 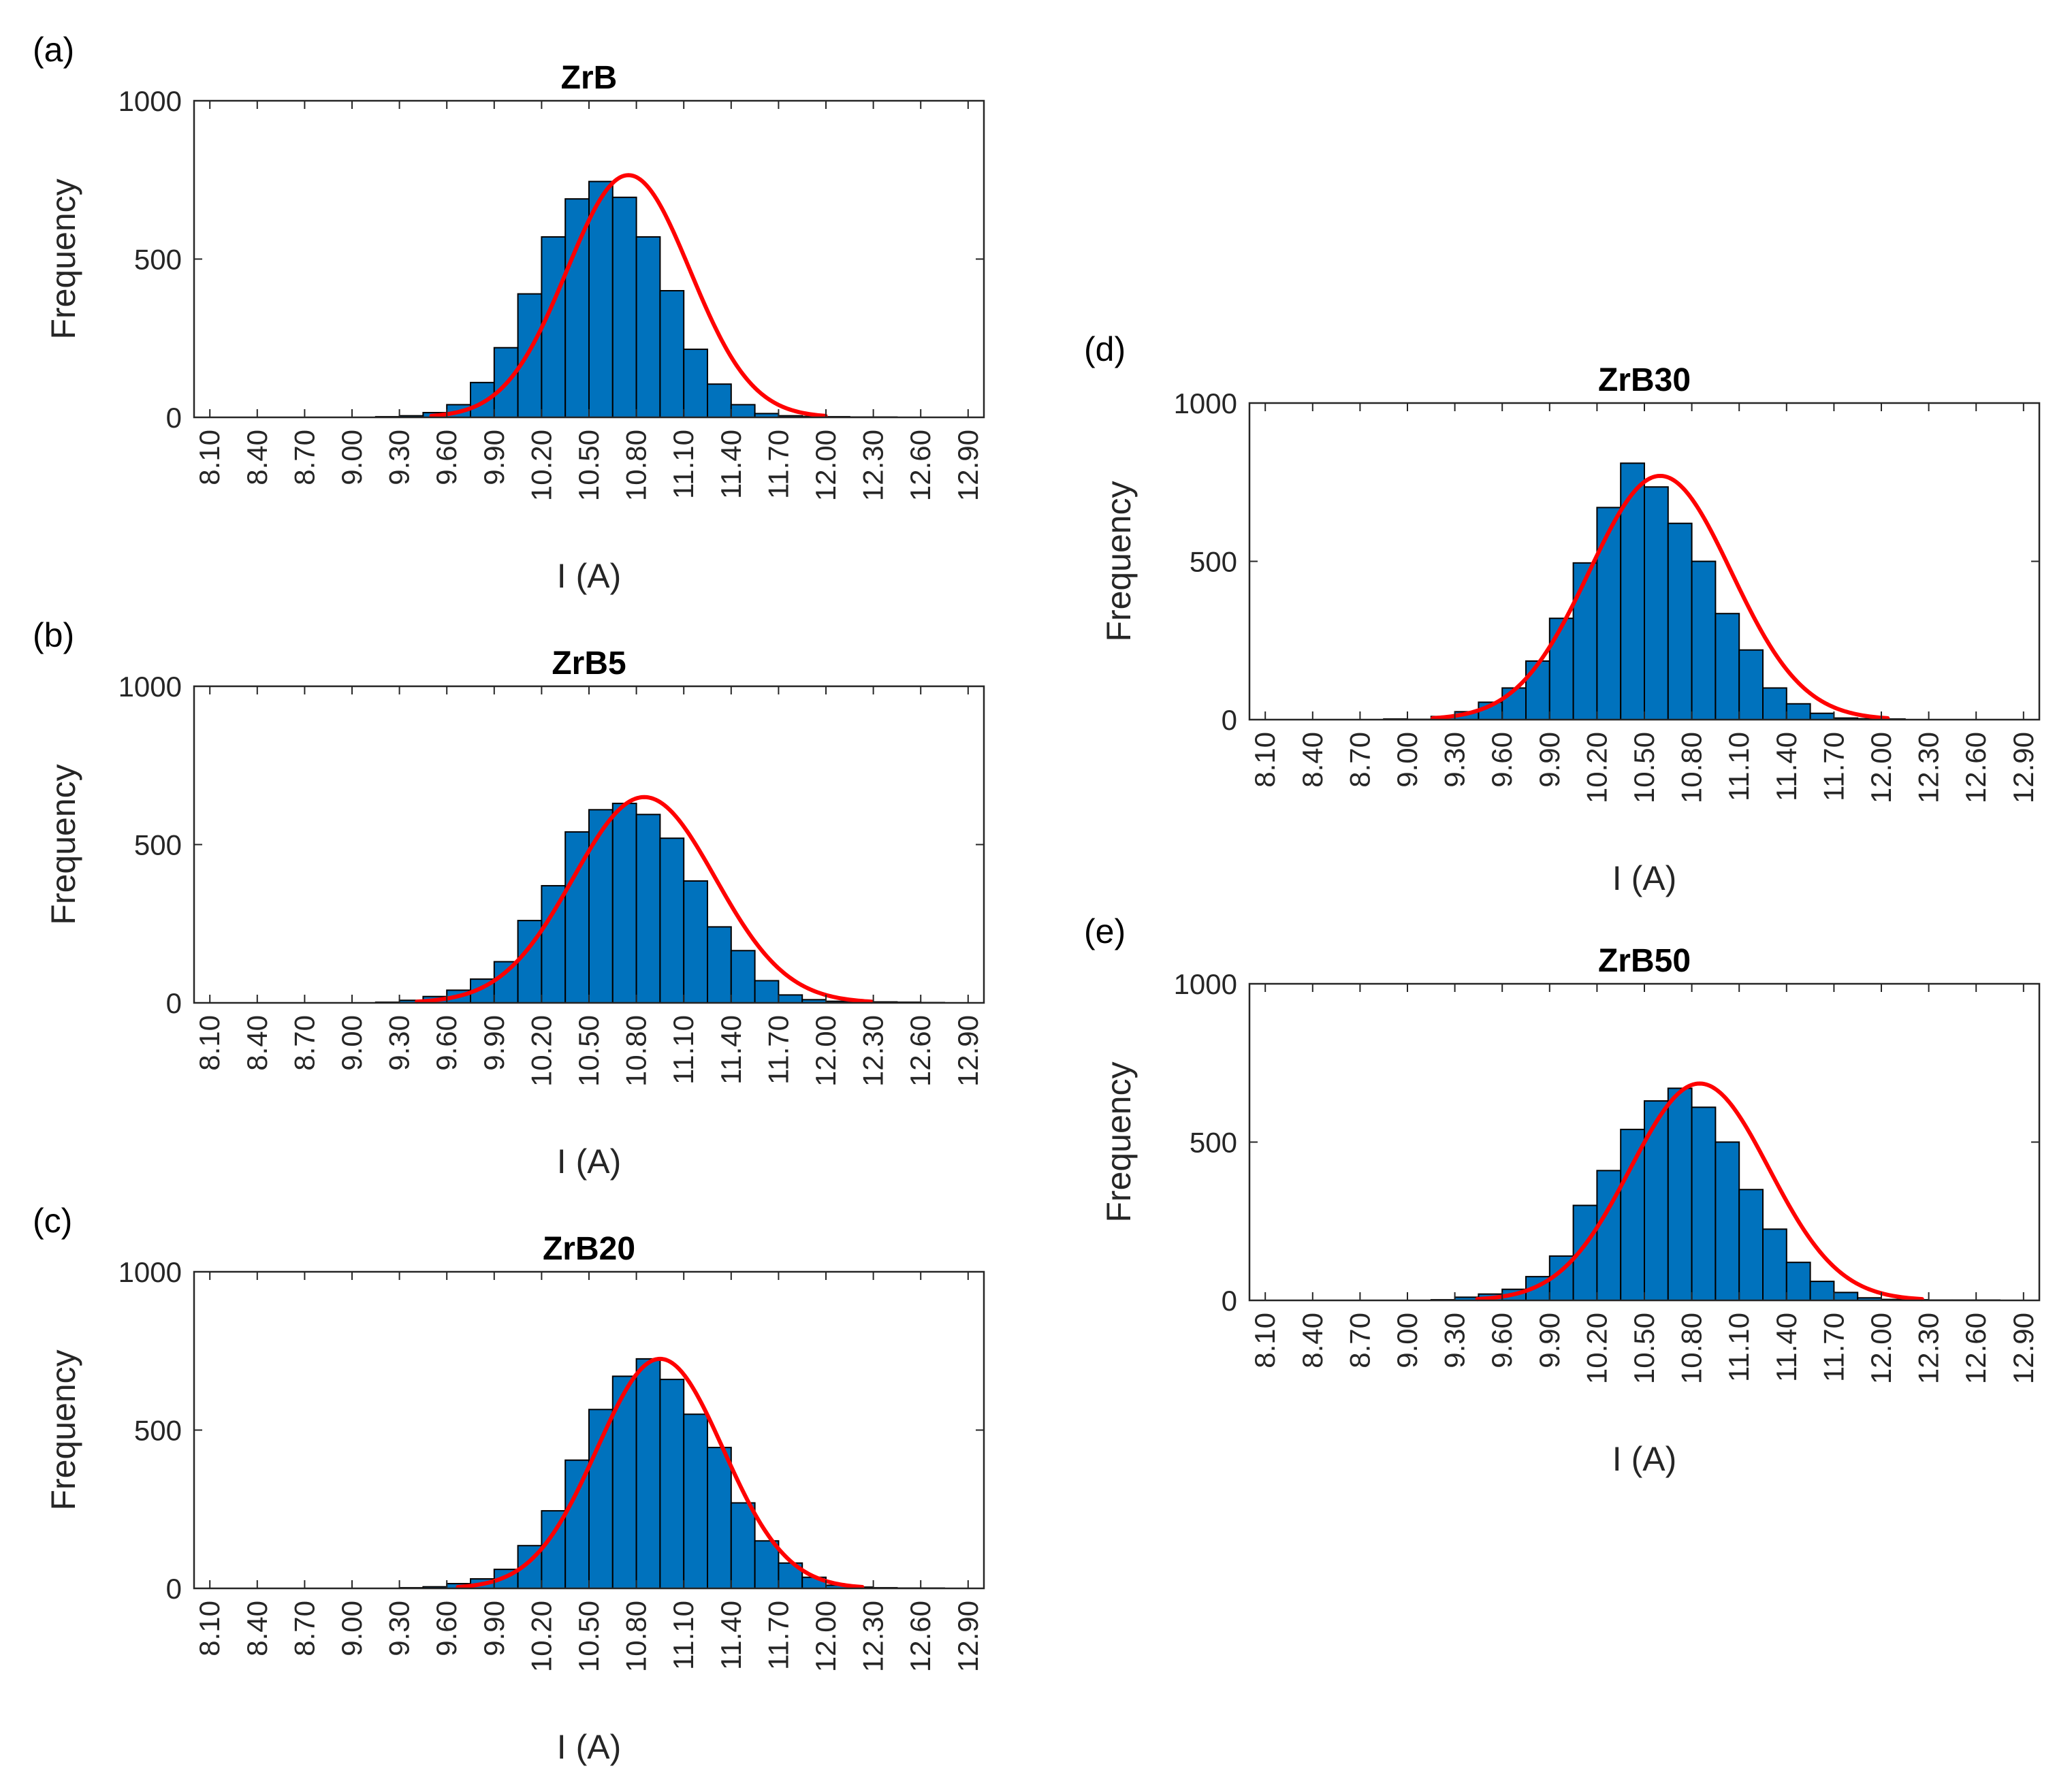 What do you see at coordinates (1644, 1459) in the screenshot?
I see `x-axis-label: I (A)` at bounding box center [1644, 1459].